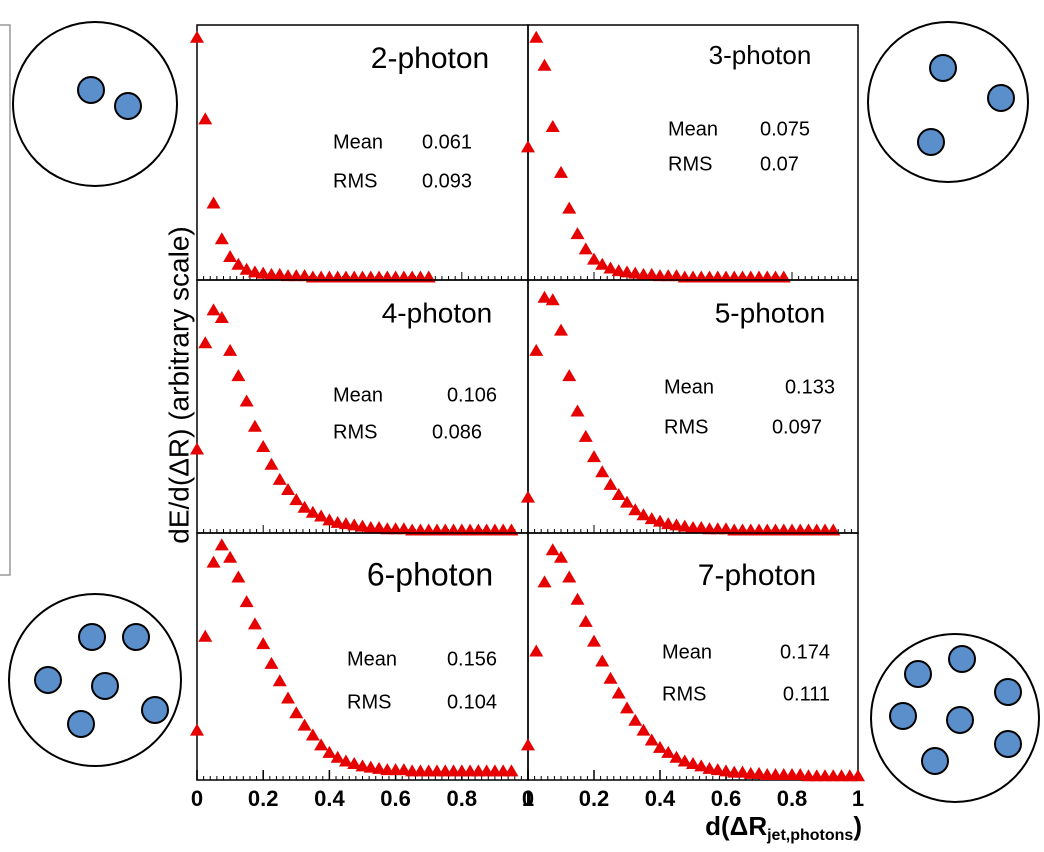 The image size is (1044, 852). What do you see at coordinates (437, 312) in the screenshot?
I see `panel-title: 4-photon` at bounding box center [437, 312].